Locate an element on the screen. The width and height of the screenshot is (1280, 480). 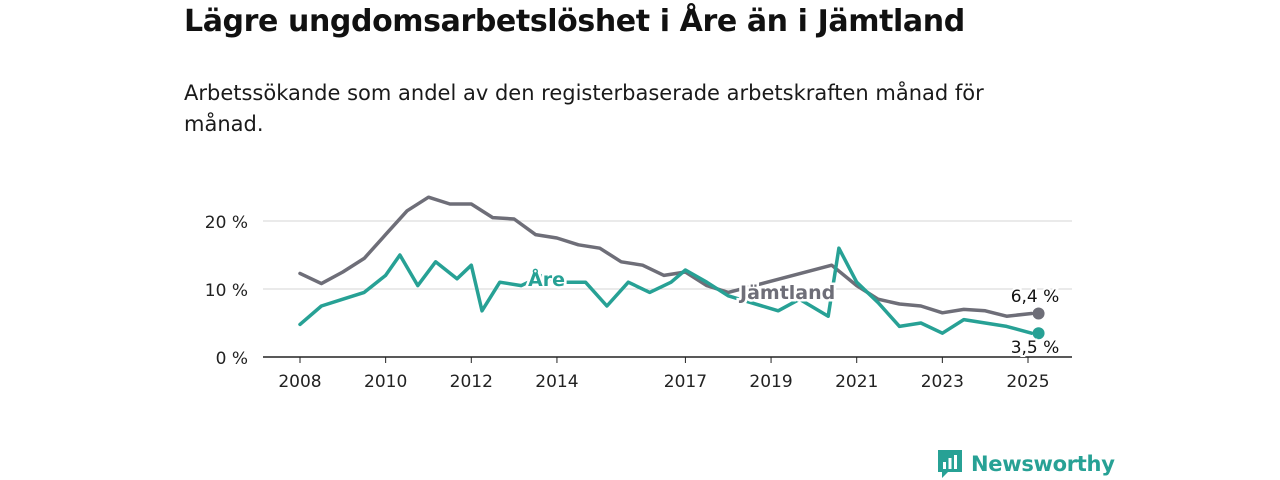
x-tick-label: 2012 is located at coordinates (471, 382).